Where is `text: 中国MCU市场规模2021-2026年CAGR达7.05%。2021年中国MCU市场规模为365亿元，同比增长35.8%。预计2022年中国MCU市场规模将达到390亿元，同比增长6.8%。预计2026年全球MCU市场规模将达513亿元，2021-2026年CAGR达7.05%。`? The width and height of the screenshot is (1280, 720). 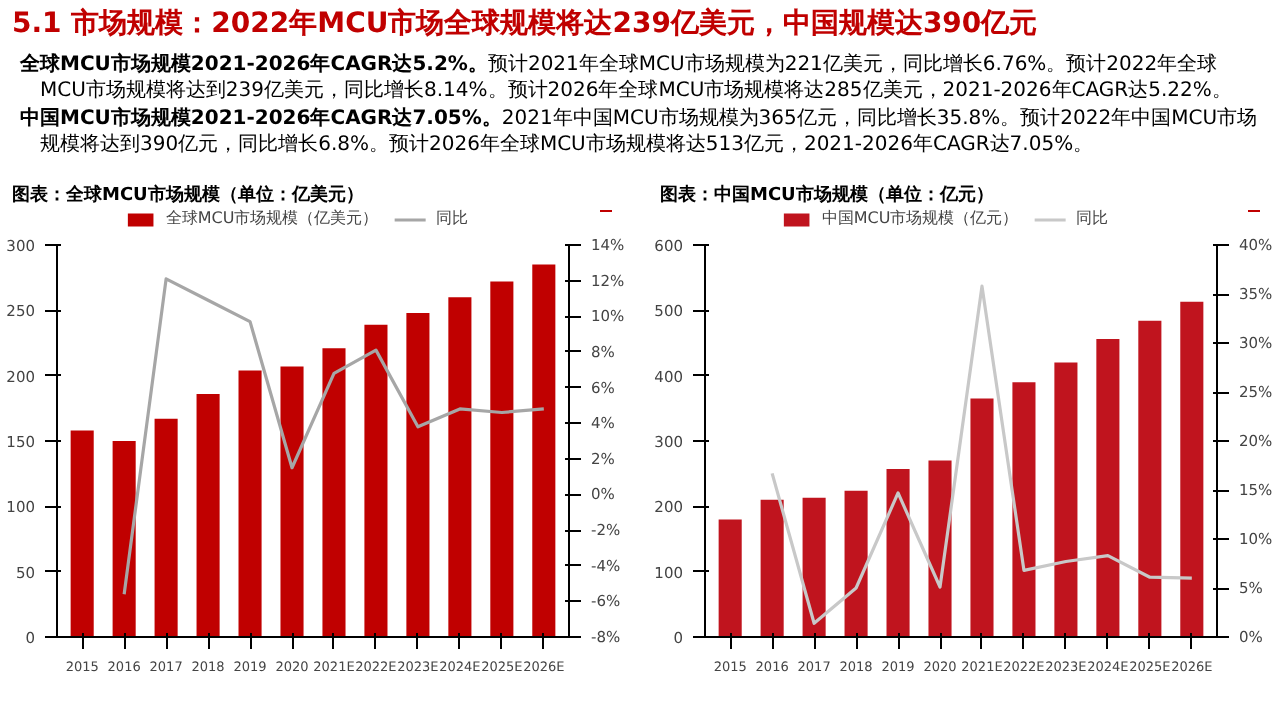
text: 中国MCU市场规模2021-2026年CAGR达7.05%。2021年中国MCU市场规模为365亿元，同比增长35.8%。预计2022年中国MCU市场规模将达到390亿元，同比增长6.8%。预计2026年全球MCU市场规模将达513亿元，2021-2026年CAGR达7.05%。 is located at coordinates (640, 132).